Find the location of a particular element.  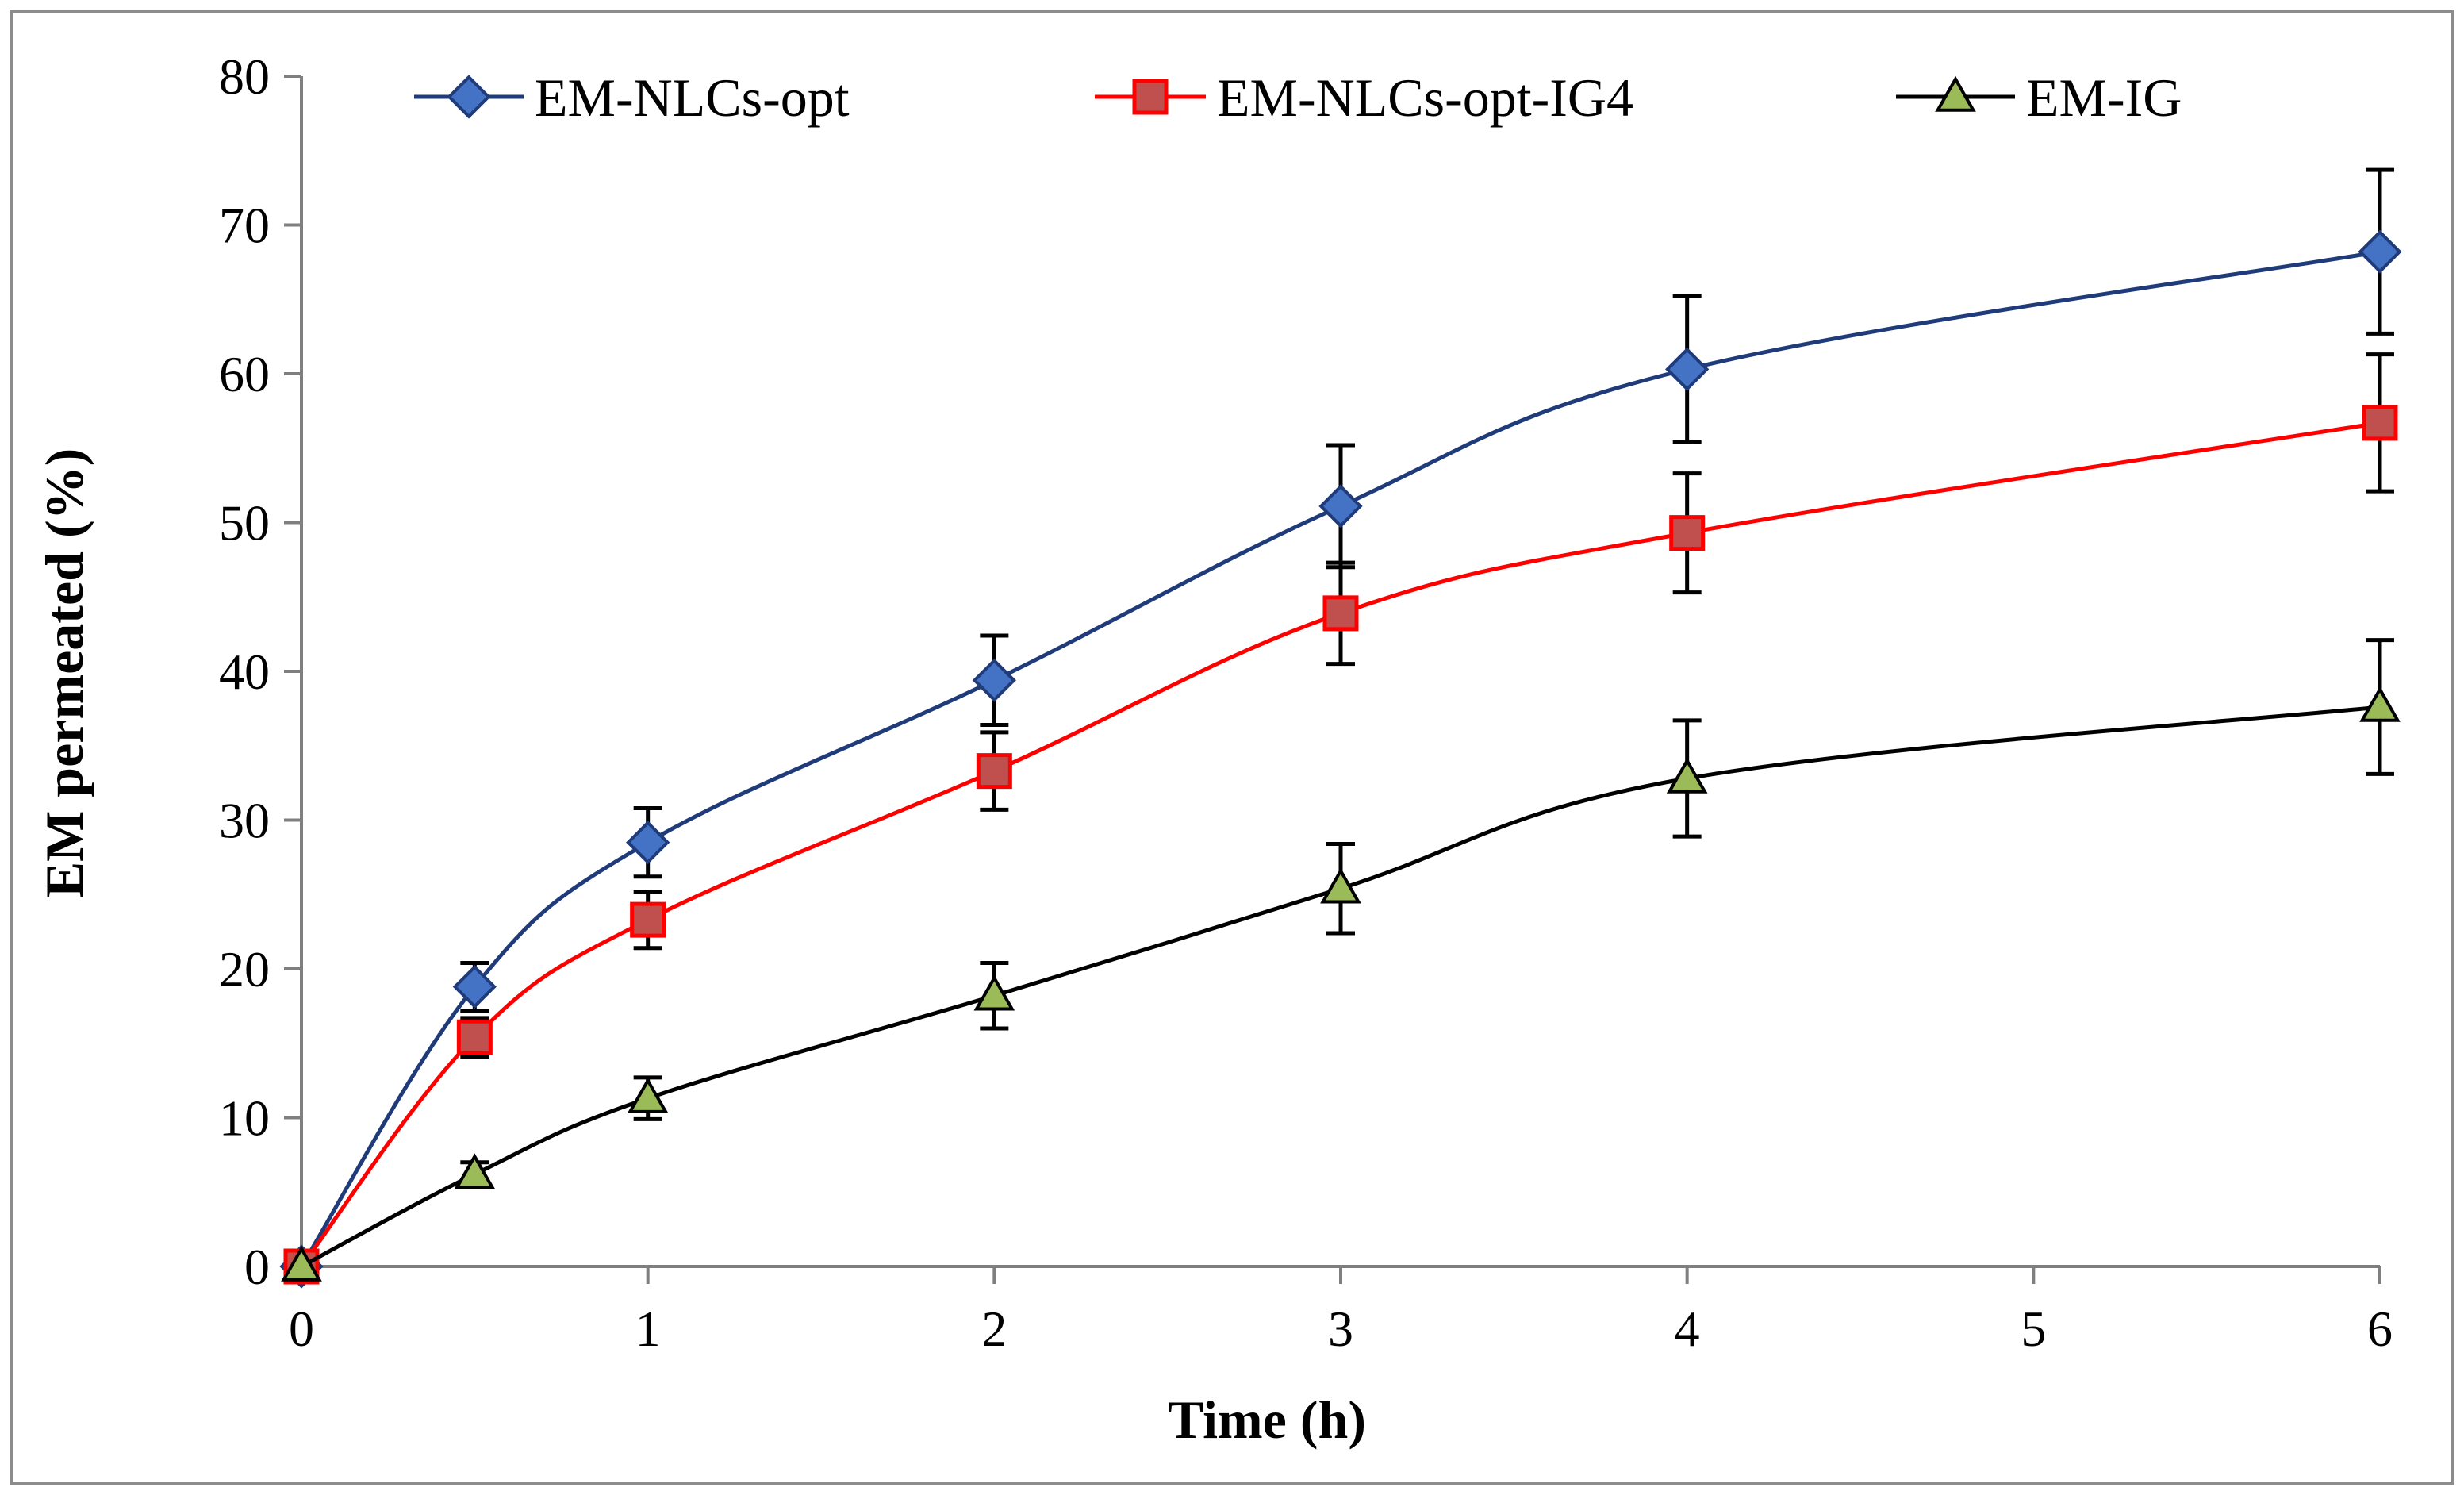

y-tick-label: 40 is located at coordinates (244, 672).